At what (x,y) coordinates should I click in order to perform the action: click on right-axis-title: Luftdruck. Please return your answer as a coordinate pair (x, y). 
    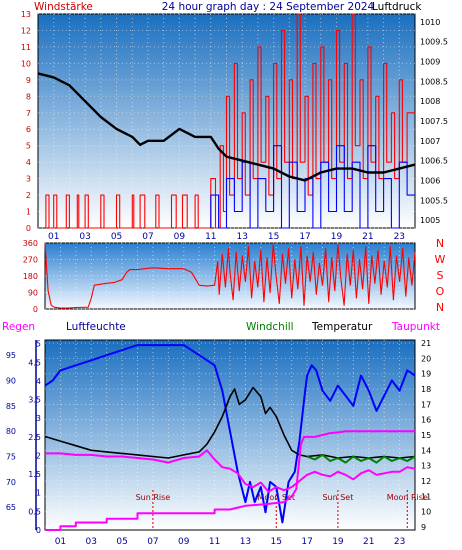
    Looking at the image, I should click on (397, 7).